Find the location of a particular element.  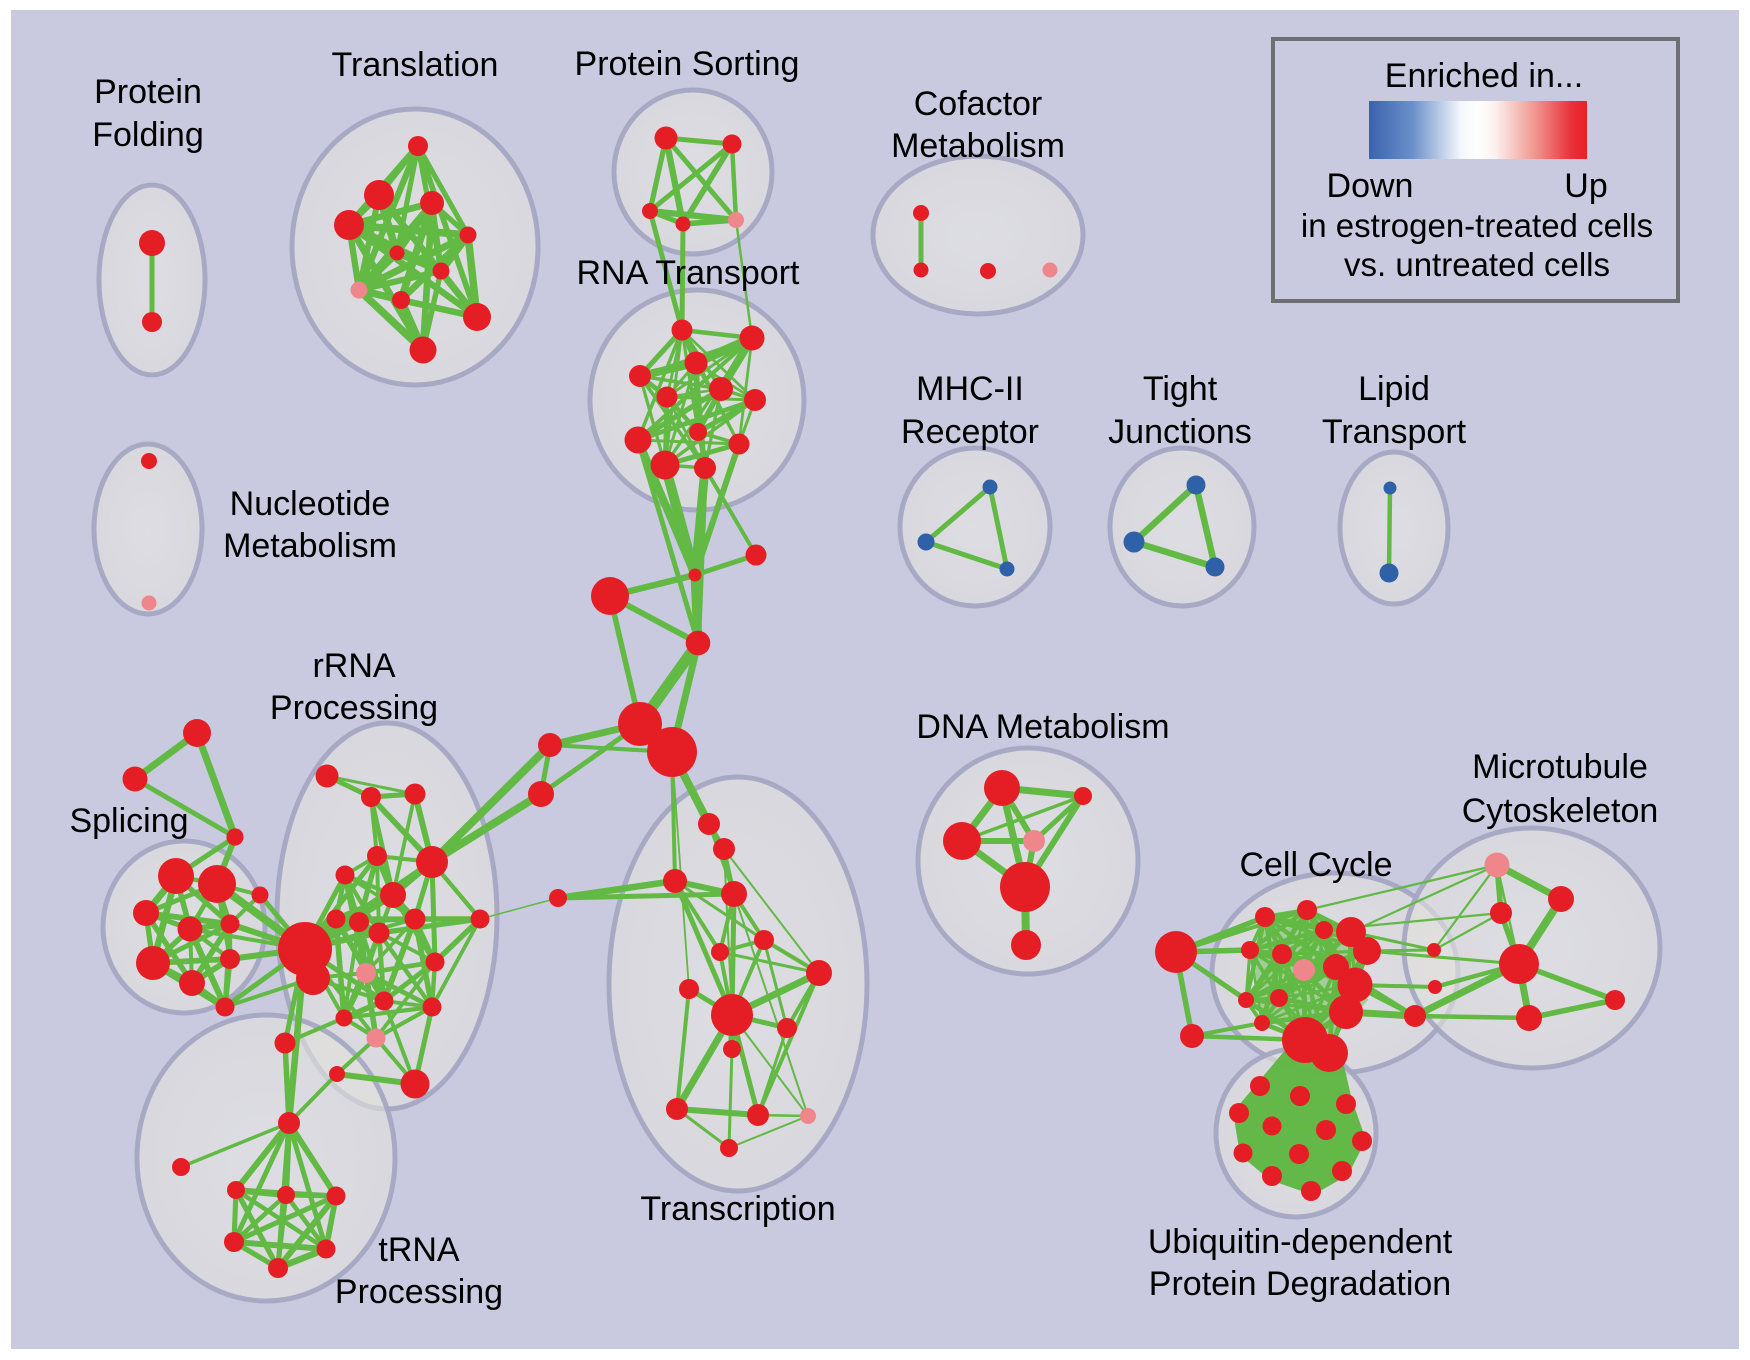

svg-text: Transport is located at coordinates (1394, 432).